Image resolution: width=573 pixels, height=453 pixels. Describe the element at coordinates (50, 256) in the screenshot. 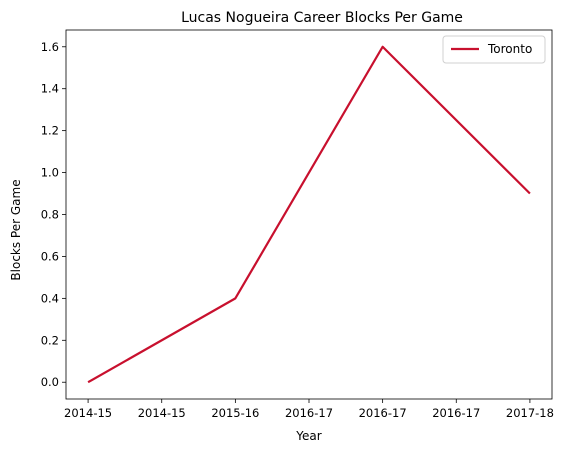

I see `y-tick-label: 0.6` at that location.